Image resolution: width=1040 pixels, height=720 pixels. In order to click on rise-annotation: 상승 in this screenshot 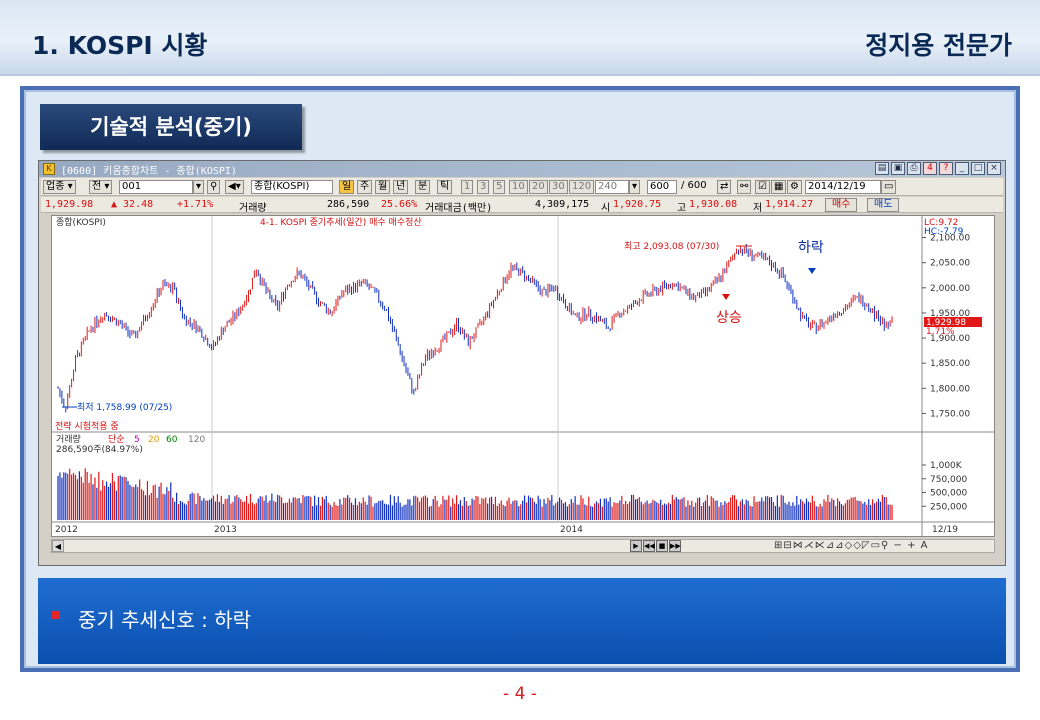, I will do `click(729, 318)`.